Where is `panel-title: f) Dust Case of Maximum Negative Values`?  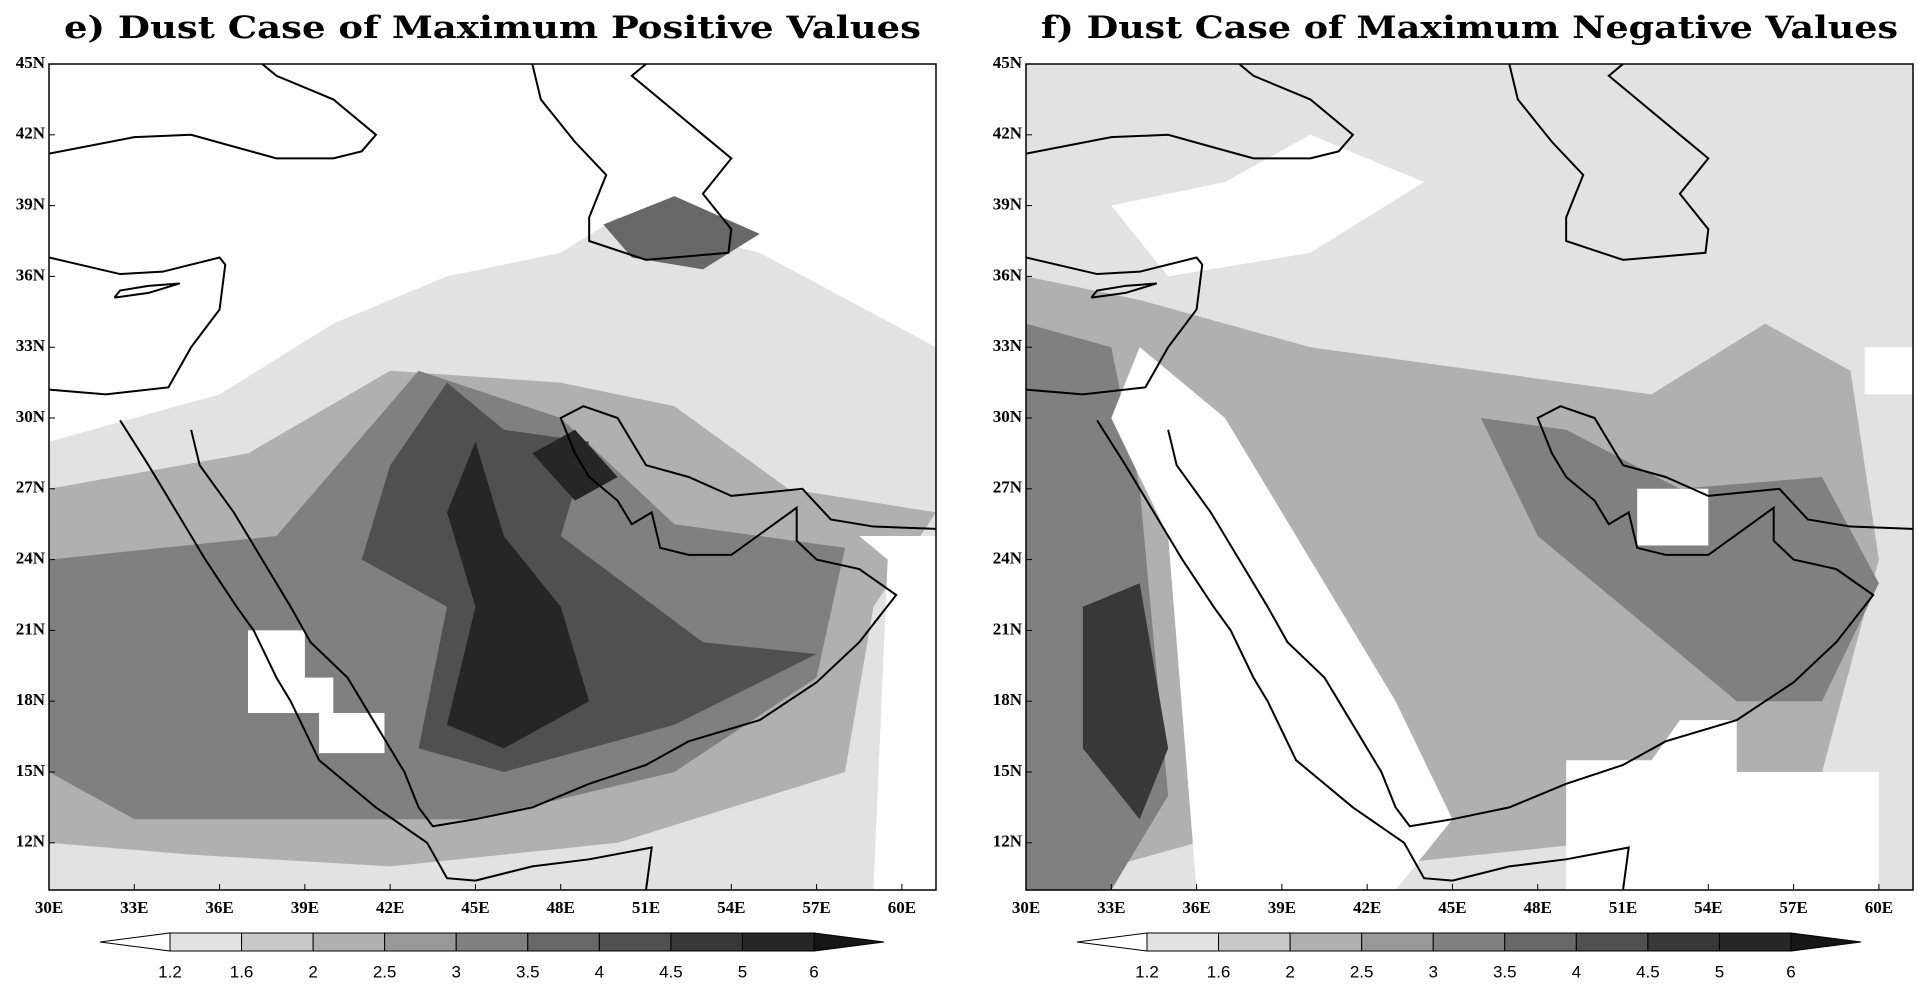
panel-title: f) Dust Case of Maximum Negative Values is located at coordinates (1469, 28).